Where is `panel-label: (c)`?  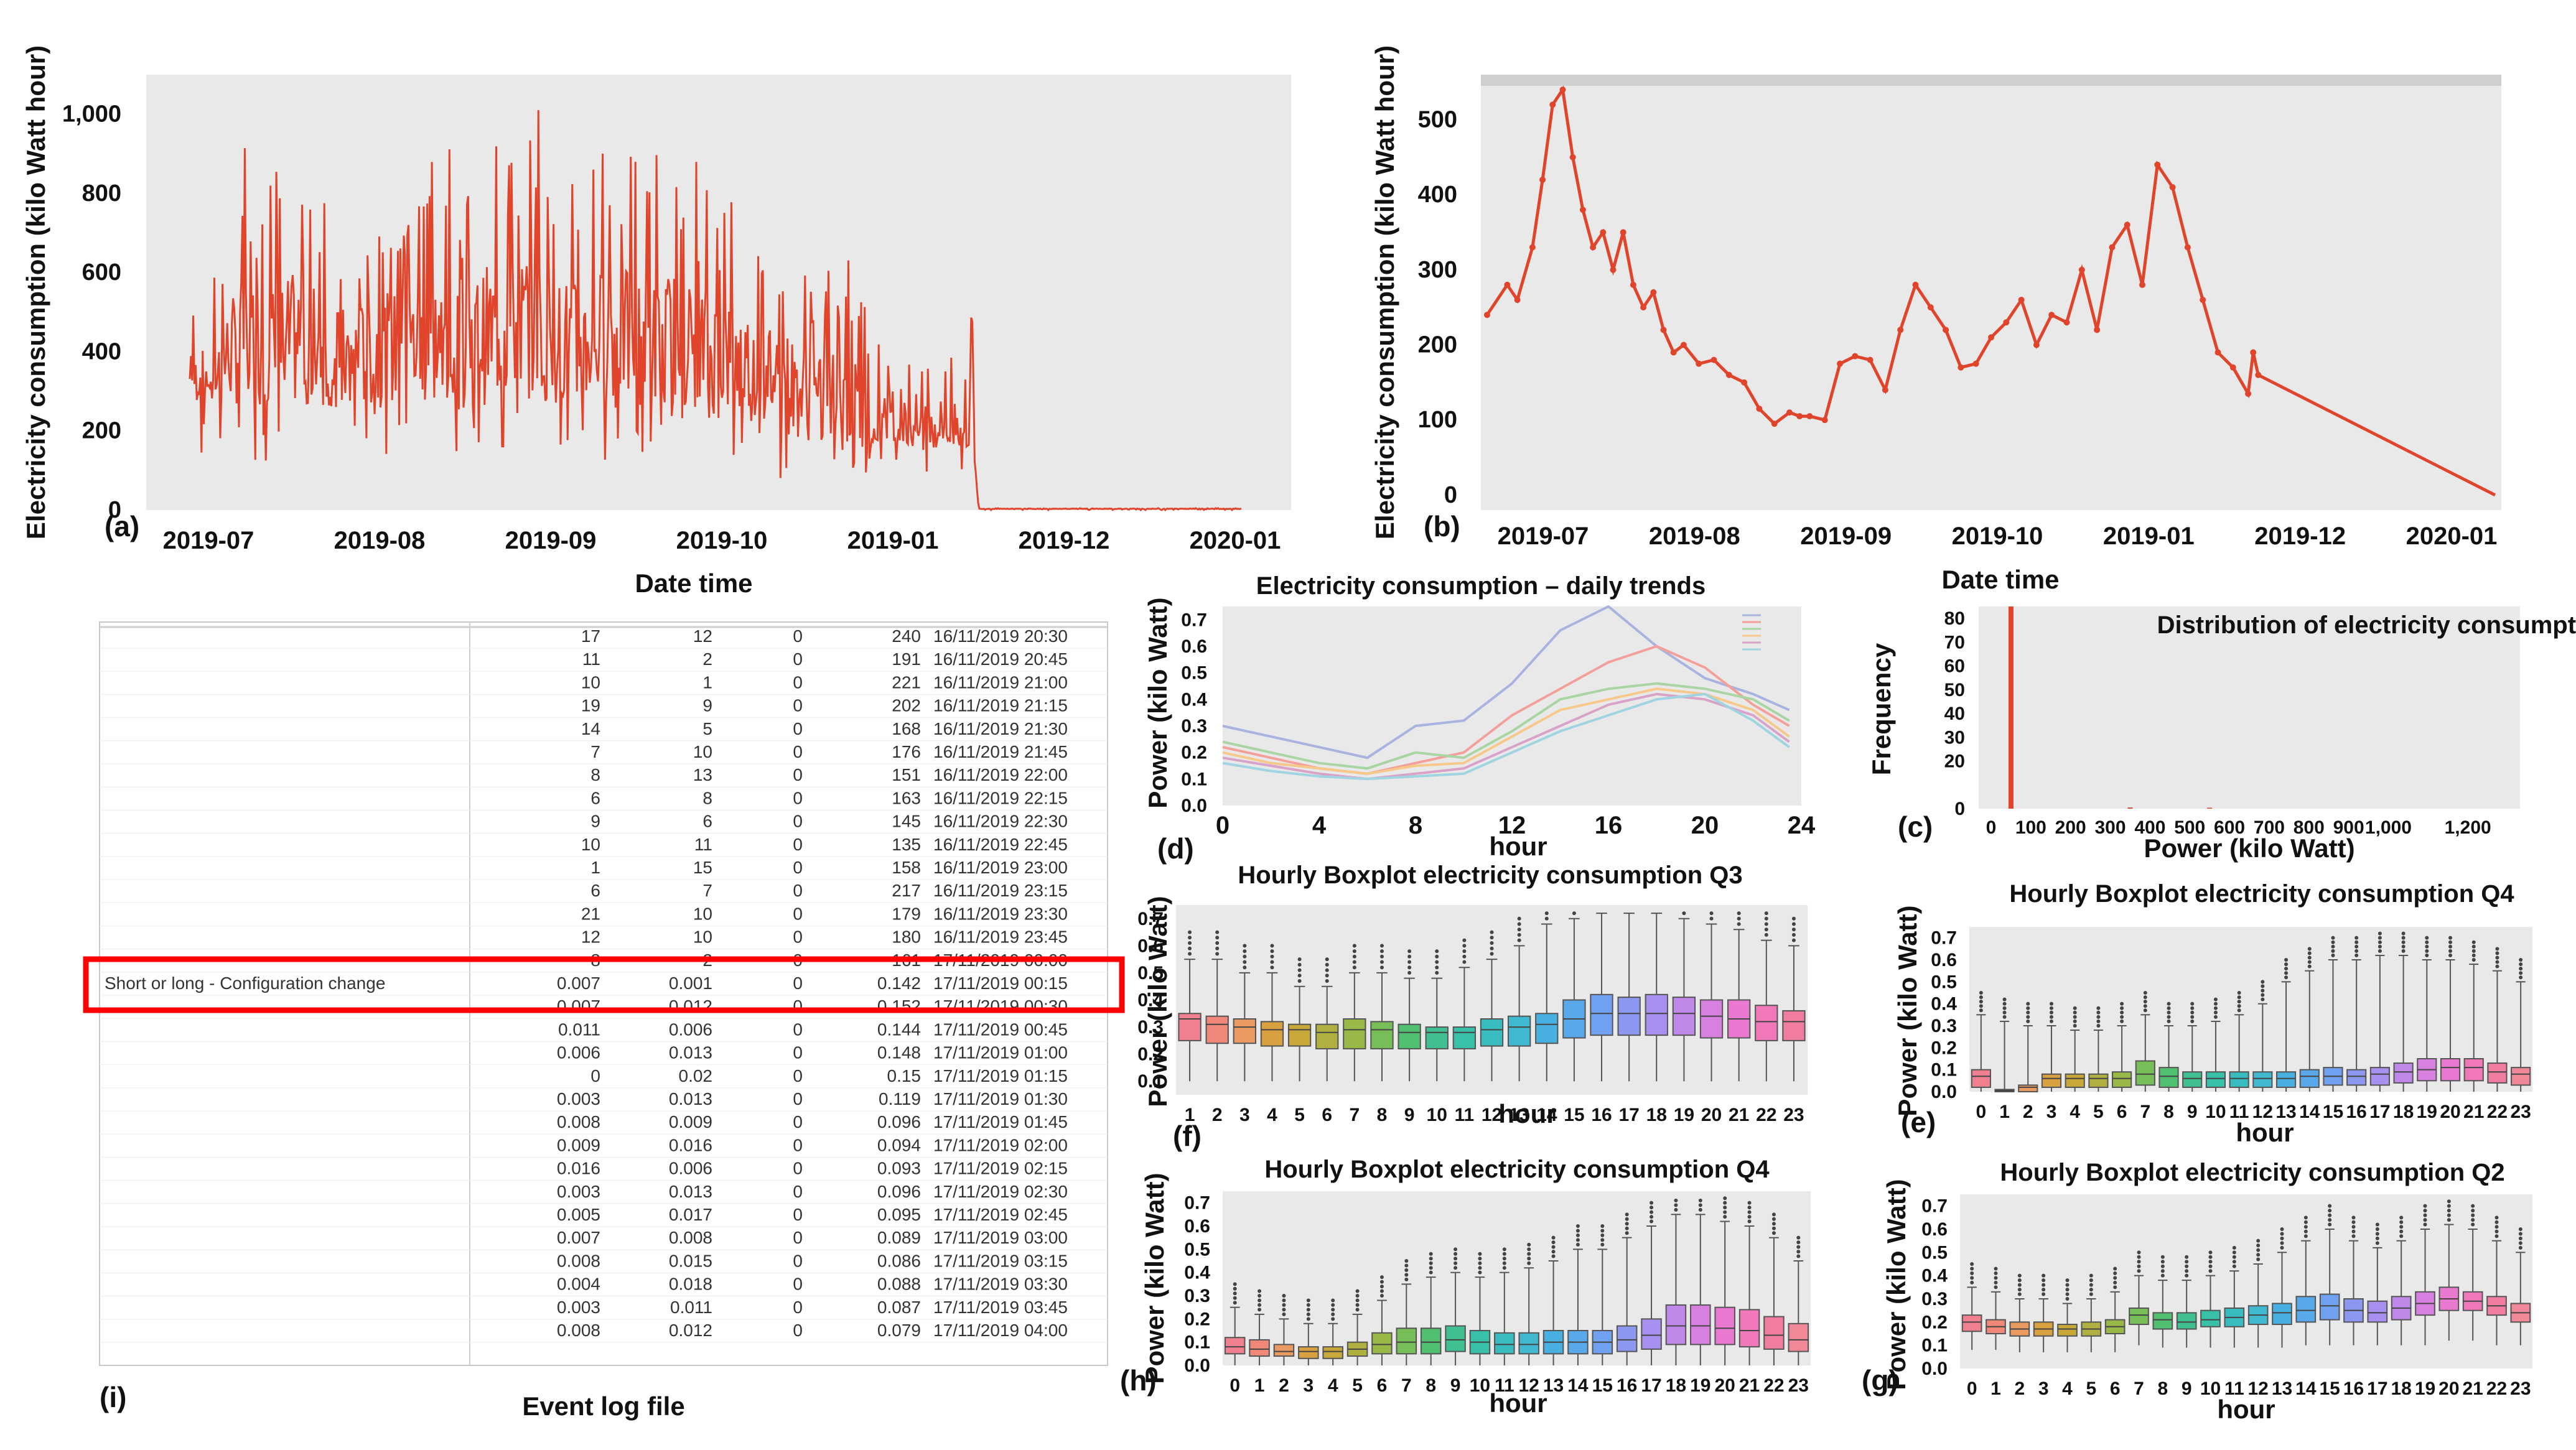
panel-label: (c) is located at coordinates (1916, 827).